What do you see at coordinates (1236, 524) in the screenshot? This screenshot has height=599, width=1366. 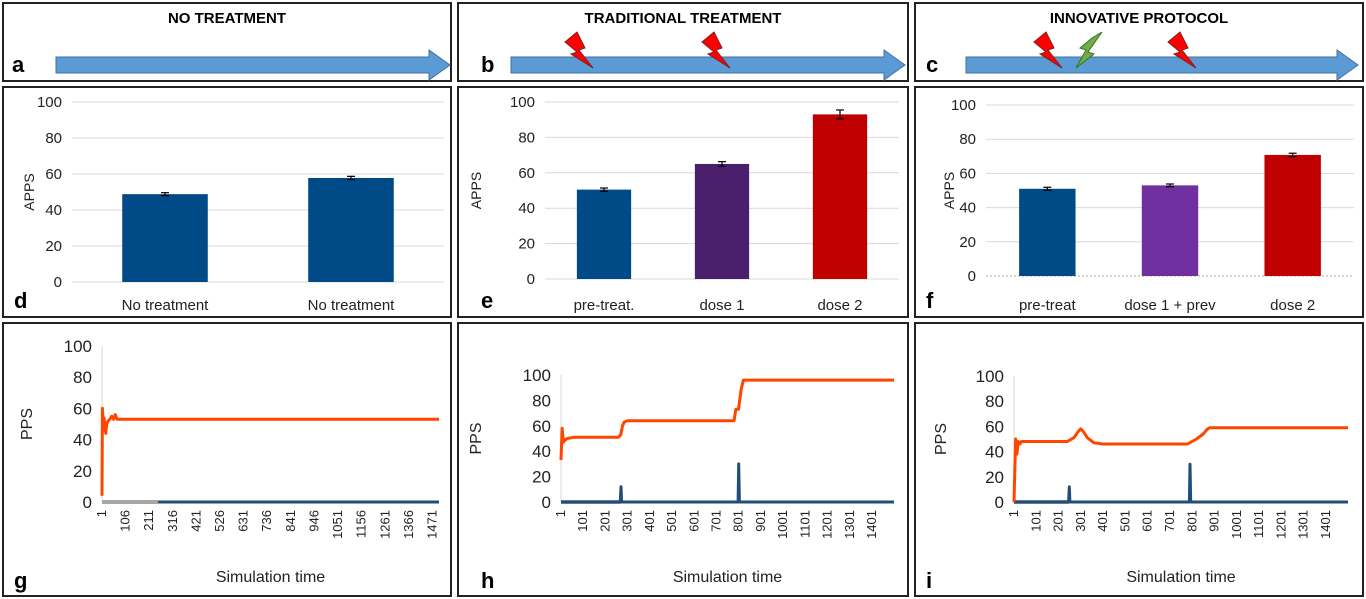 I see `x-tick-label: 1001` at bounding box center [1236, 524].